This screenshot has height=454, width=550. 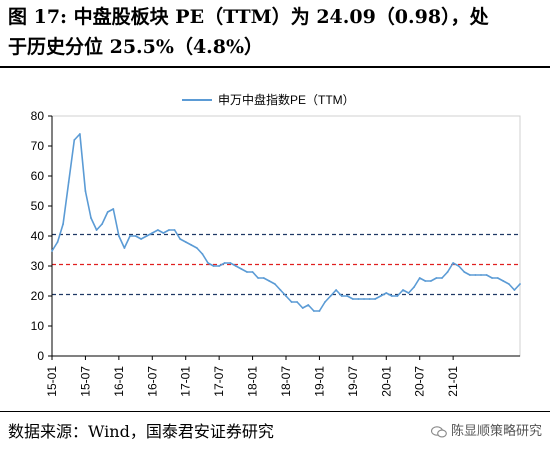 I want to click on x-tick-label: 16-07, so click(x=152, y=381).